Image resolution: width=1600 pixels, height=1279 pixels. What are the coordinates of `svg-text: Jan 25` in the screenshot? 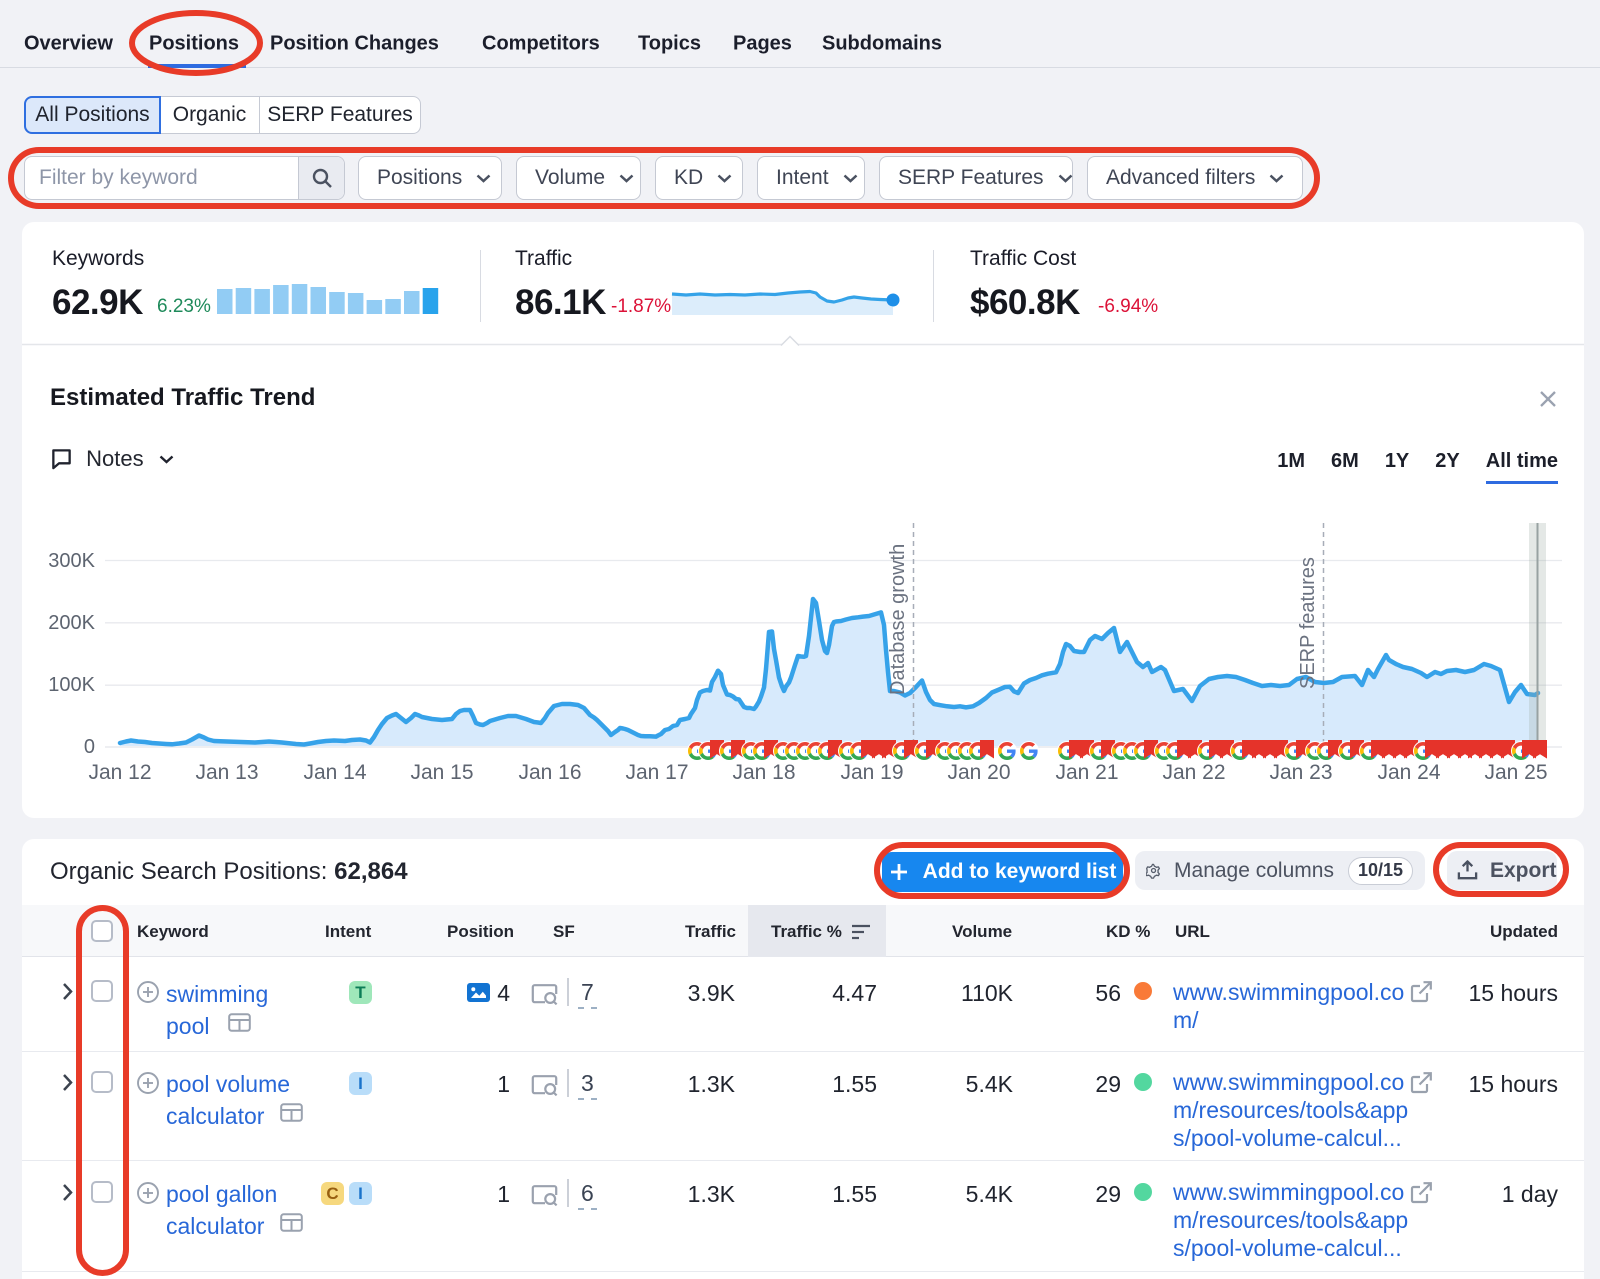 It's located at (1515, 772).